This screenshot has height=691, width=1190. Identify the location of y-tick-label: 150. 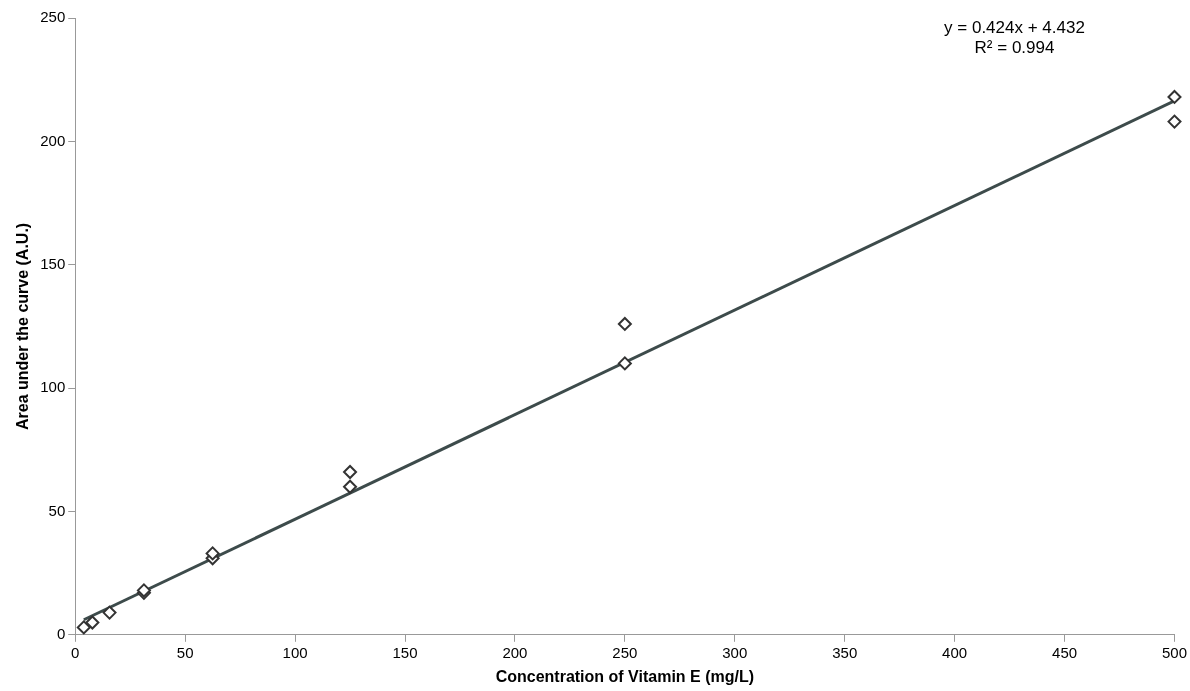
(53, 263).